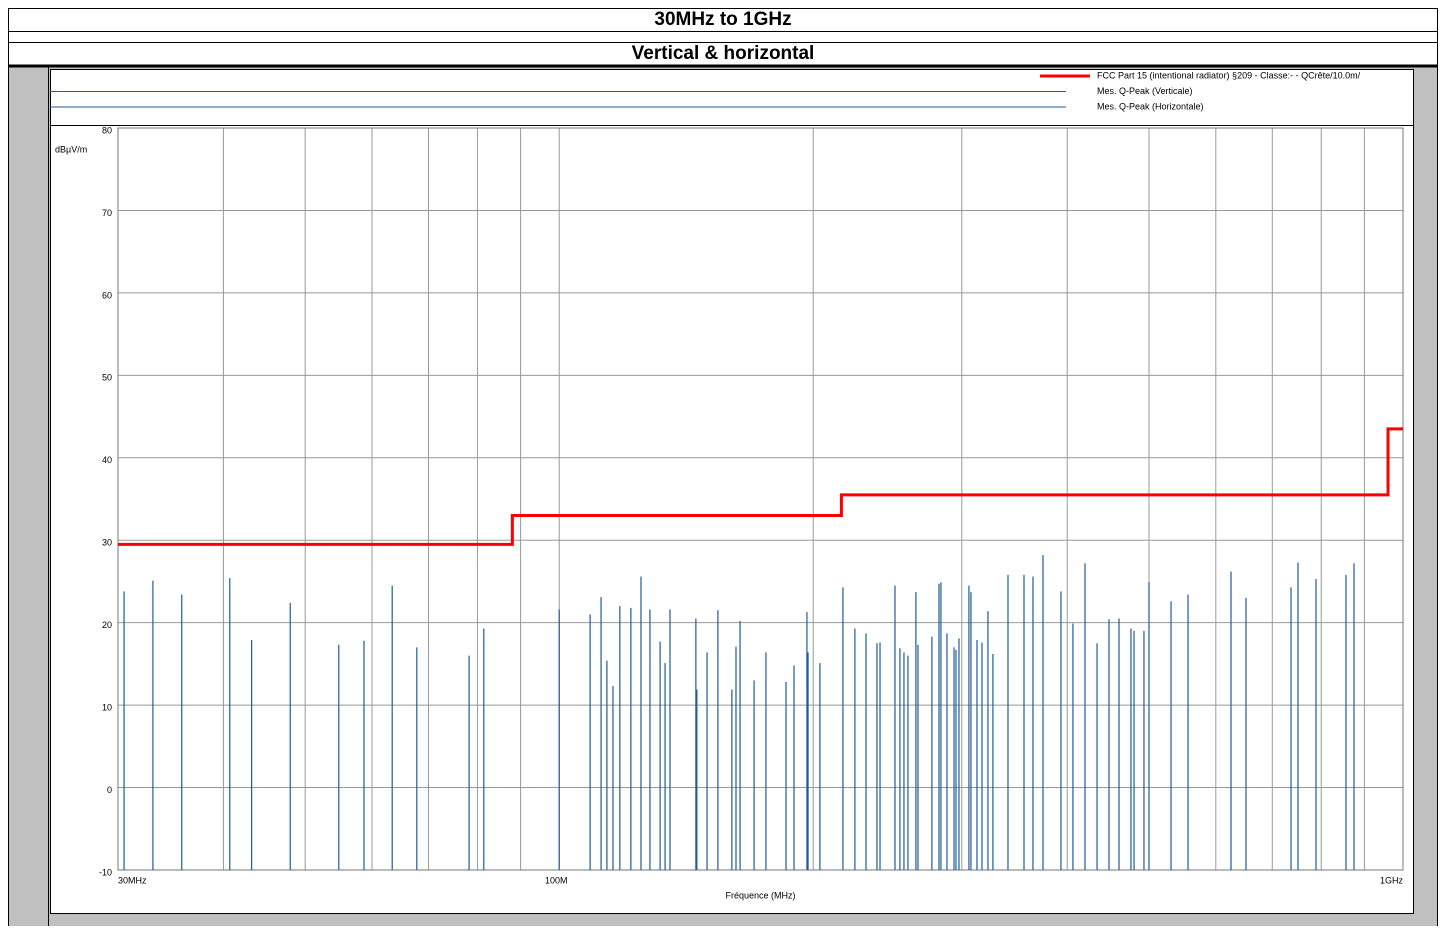  What do you see at coordinates (107, 460) in the screenshot?
I see `y-tick-label: 40` at bounding box center [107, 460].